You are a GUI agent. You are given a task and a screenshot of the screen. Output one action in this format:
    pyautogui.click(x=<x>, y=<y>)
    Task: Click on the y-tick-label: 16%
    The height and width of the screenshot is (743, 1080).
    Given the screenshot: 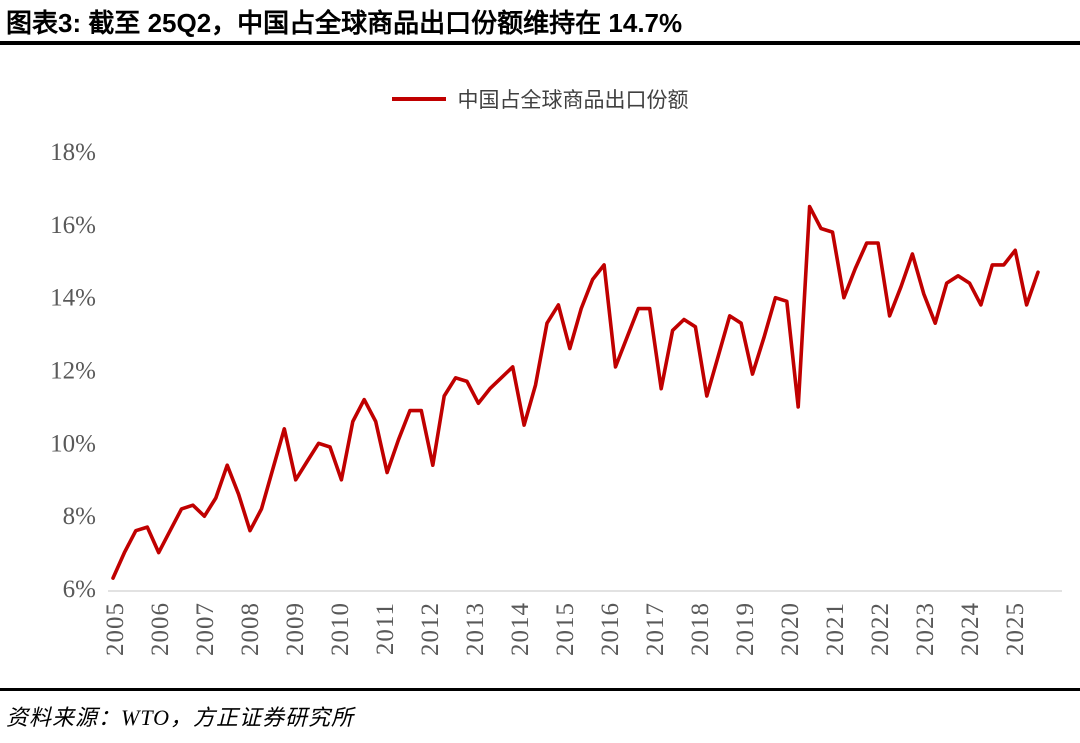 What is the action you would take?
    pyautogui.click(x=73, y=225)
    